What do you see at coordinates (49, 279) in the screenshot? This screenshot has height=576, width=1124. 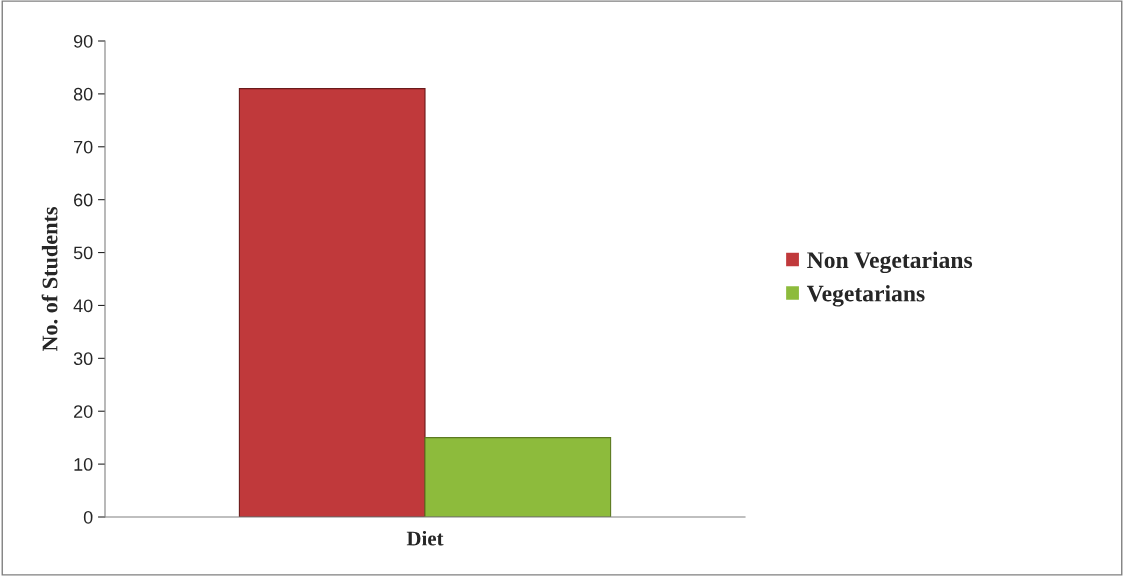 I see `y-axis-title: No. of Students` at bounding box center [49, 279].